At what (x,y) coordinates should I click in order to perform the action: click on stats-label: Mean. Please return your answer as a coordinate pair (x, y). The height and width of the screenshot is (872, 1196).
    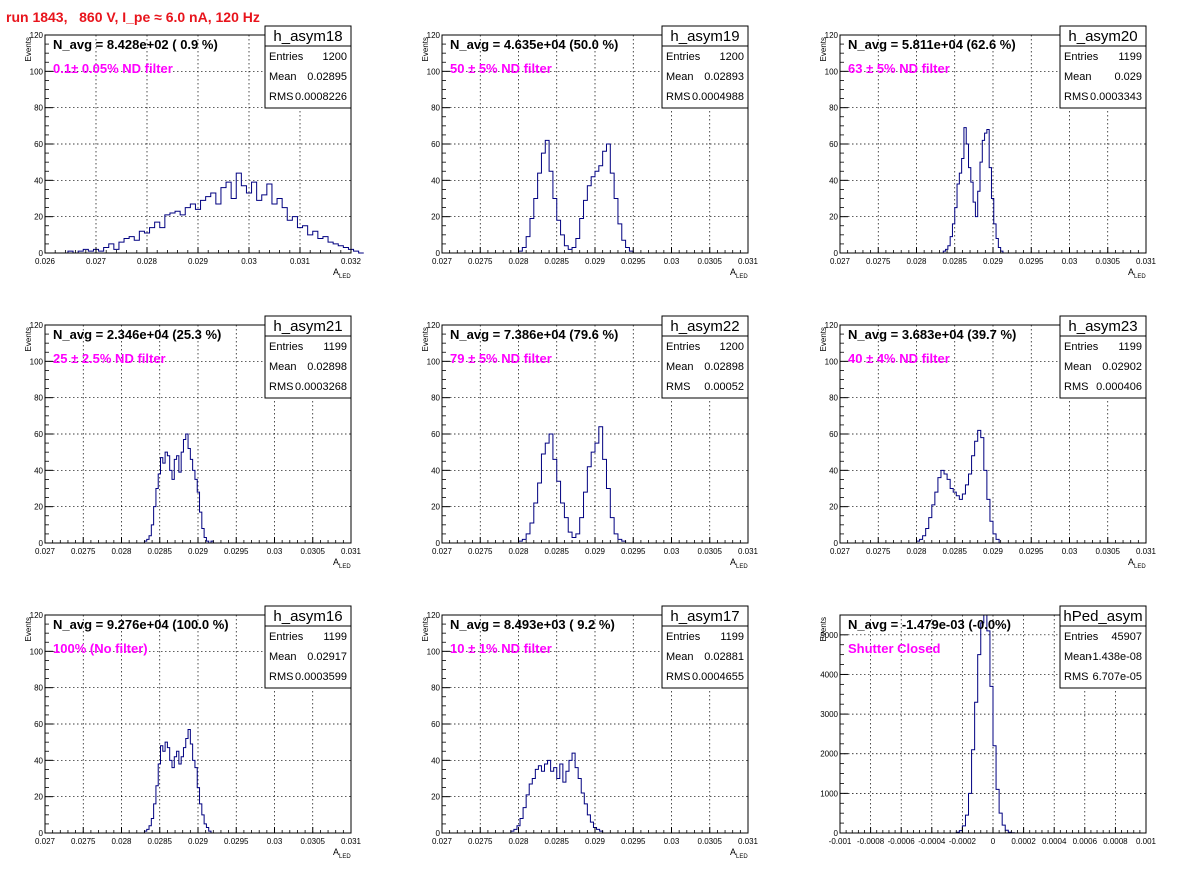
    Looking at the image, I should click on (283, 657).